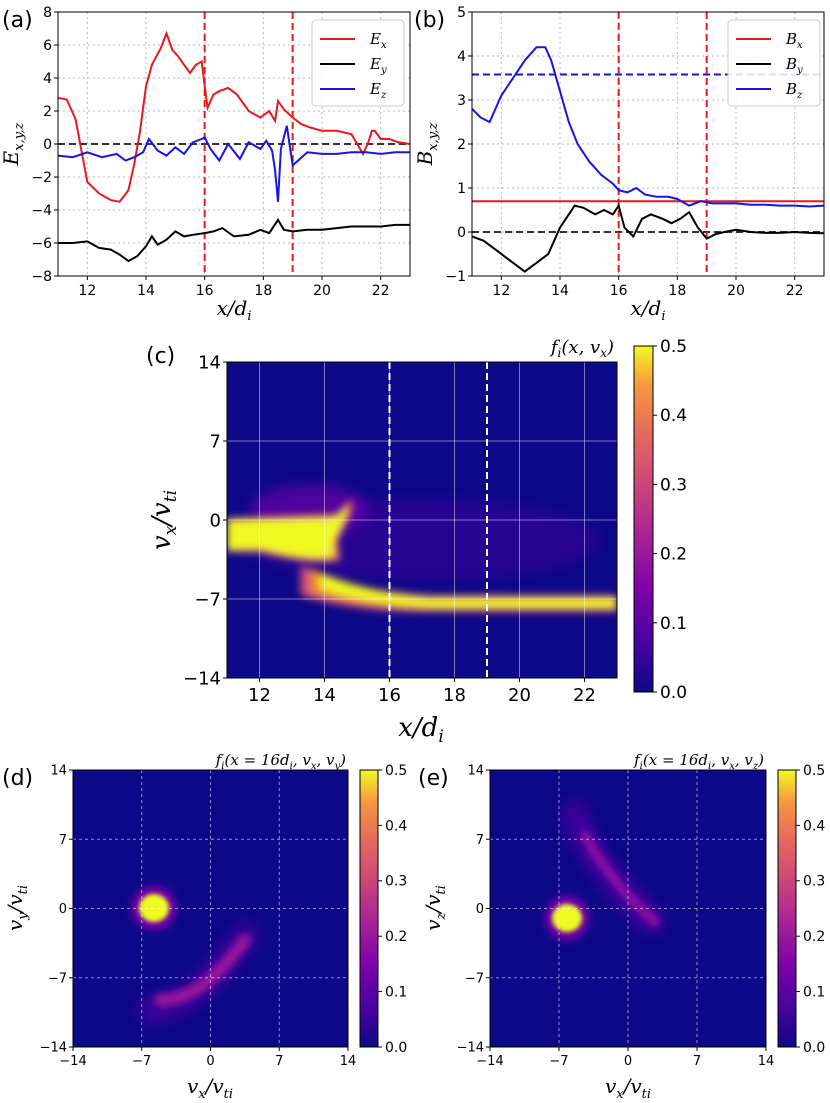 Image resolution: width=830 pixels, height=1103 pixels. What do you see at coordinates (620, 878) in the screenshot?
I see `panel-e-arc` at bounding box center [620, 878].